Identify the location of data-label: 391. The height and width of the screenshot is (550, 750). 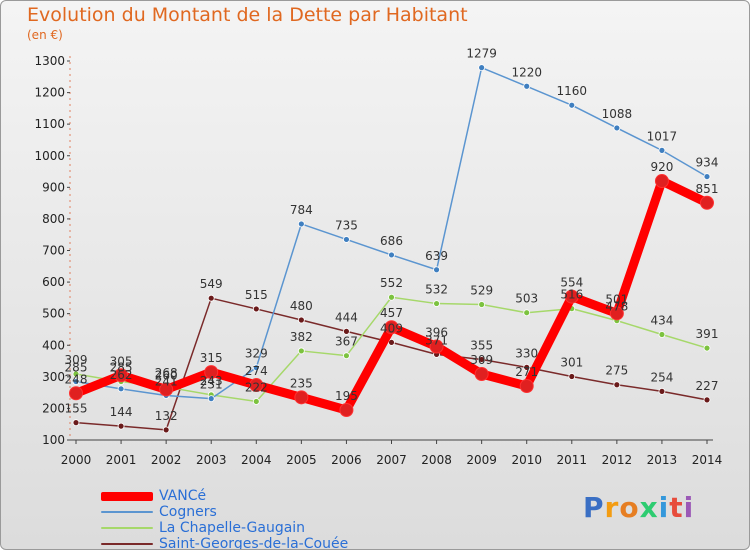
(707, 334).